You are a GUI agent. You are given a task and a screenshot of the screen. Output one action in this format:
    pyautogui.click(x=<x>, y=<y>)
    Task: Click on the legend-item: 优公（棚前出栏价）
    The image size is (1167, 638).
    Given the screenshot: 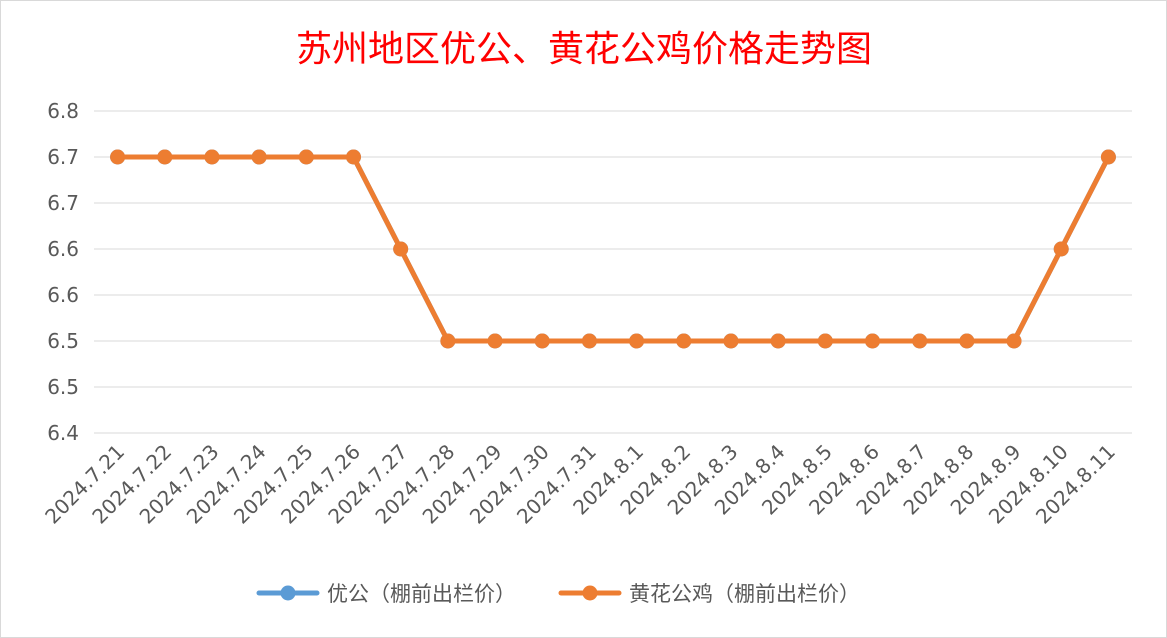 What is the action you would take?
    pyautogui.click(x=386, y=594)
    